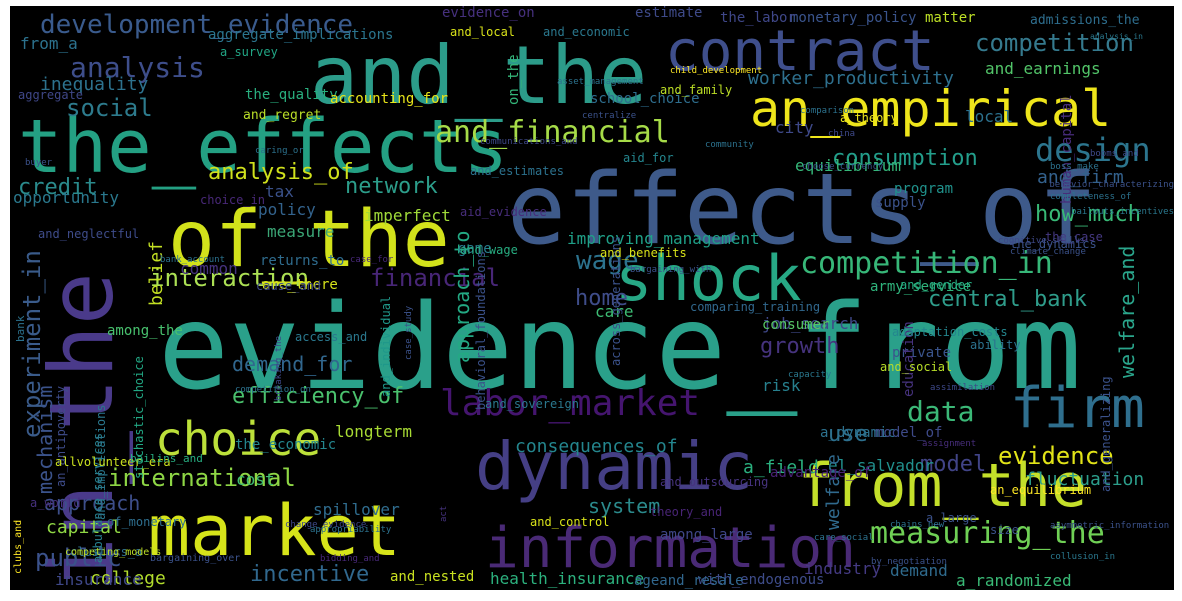  I want to click on word-cost: cost, so click(255, 479).